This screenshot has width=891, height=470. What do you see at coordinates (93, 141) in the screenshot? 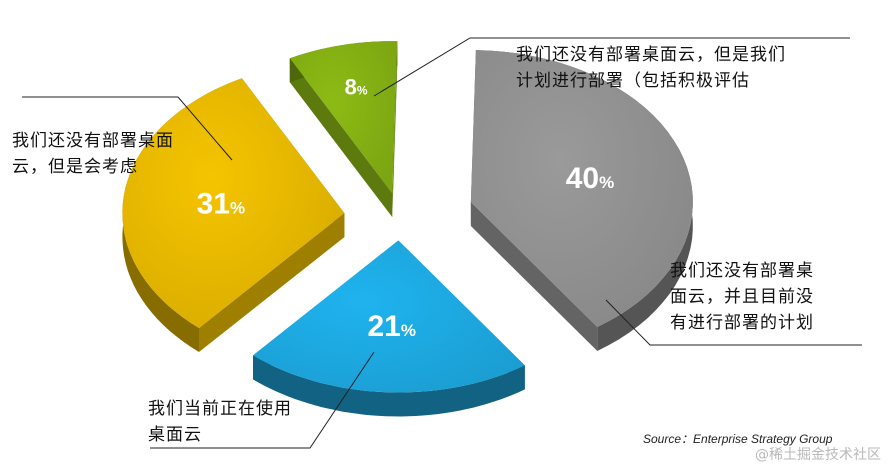
I see `callout-yellow-line-1: 我们还没有部署桌面` at bounding box center [93, 141].